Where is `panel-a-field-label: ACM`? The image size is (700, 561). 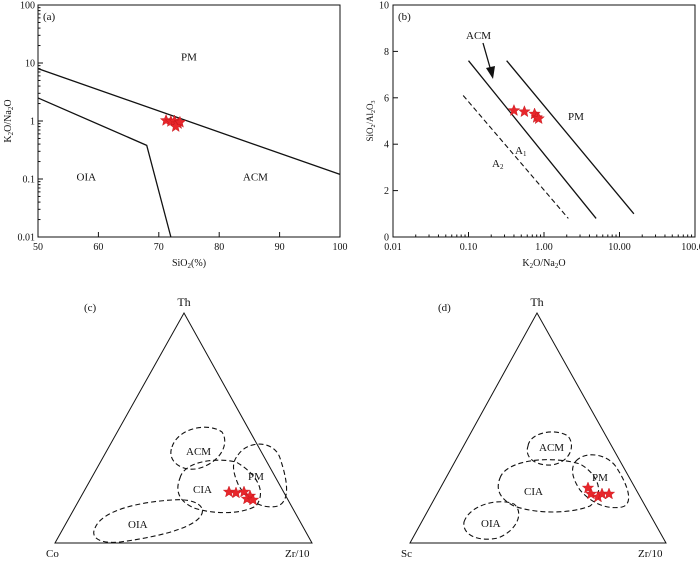 panel-a-field-label: ACM is located at coordinates (255, 177).